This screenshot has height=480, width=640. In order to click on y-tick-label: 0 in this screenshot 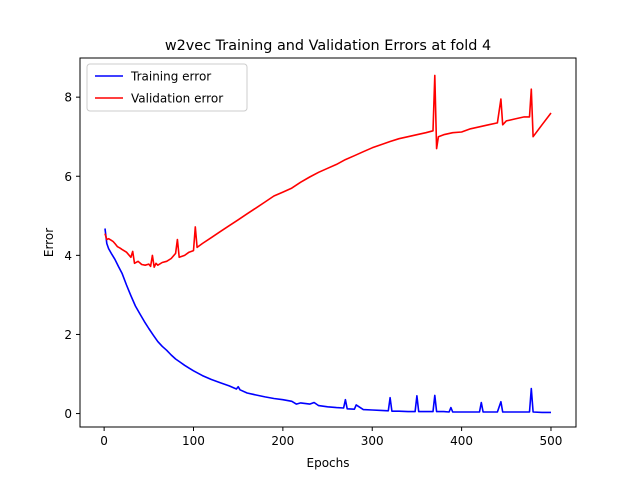, I will do `click(68, 414)`.